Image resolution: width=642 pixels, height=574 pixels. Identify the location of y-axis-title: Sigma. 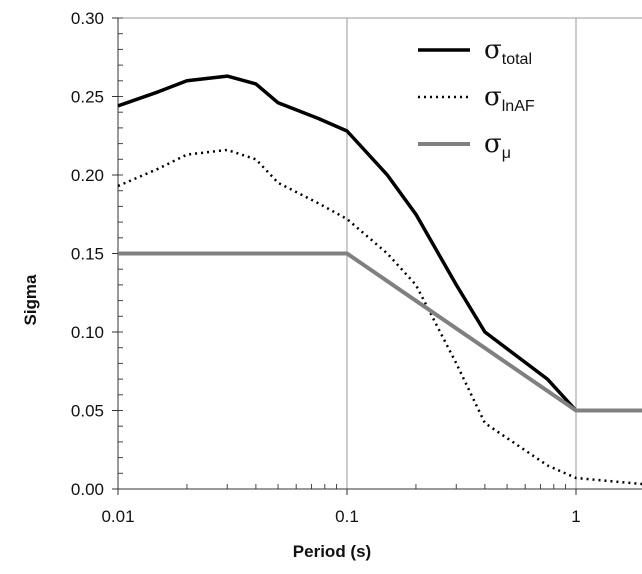
(30, 300).